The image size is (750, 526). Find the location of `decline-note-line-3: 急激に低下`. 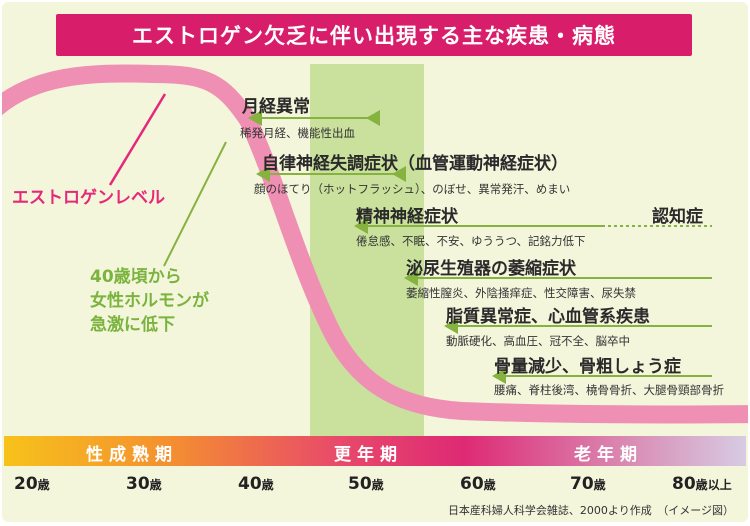

decline-note-line-3: 急激に低下 is located at coordinates (132, 325).